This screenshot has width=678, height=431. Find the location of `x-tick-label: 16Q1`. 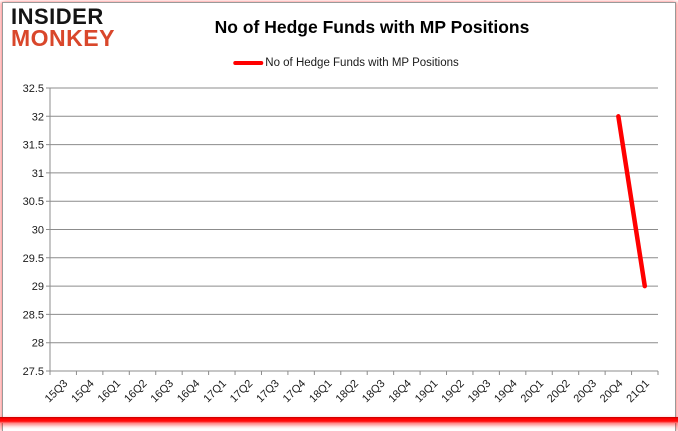

x-tick-label: 16Q1 is located at coordinates (110, 392).